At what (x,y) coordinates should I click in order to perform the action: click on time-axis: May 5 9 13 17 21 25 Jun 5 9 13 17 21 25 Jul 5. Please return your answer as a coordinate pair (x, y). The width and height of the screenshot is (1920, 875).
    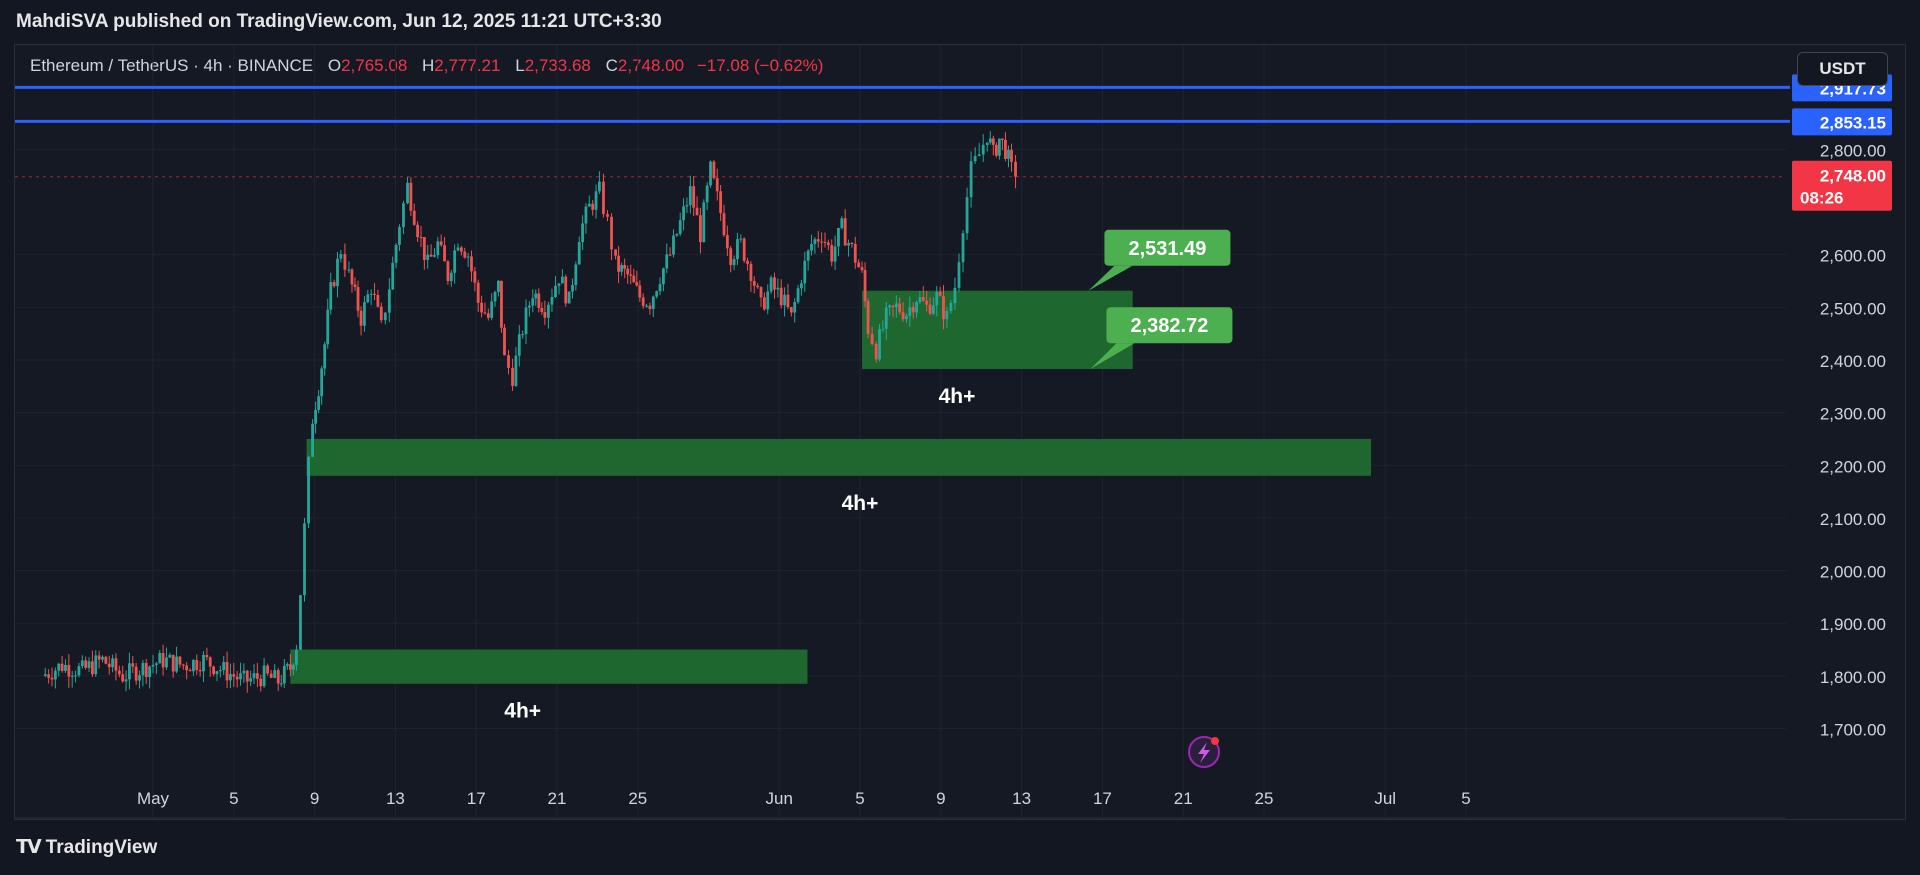
    Looking at the image, I should click on (900, 804).